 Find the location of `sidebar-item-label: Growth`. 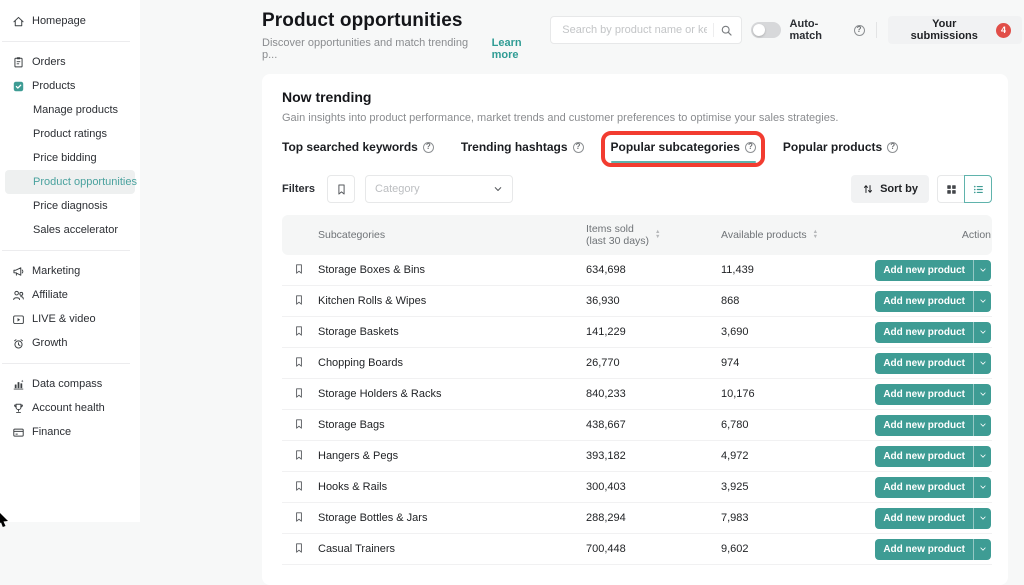

sidebar-item-label: Growth is located at coordinates (50, 343).